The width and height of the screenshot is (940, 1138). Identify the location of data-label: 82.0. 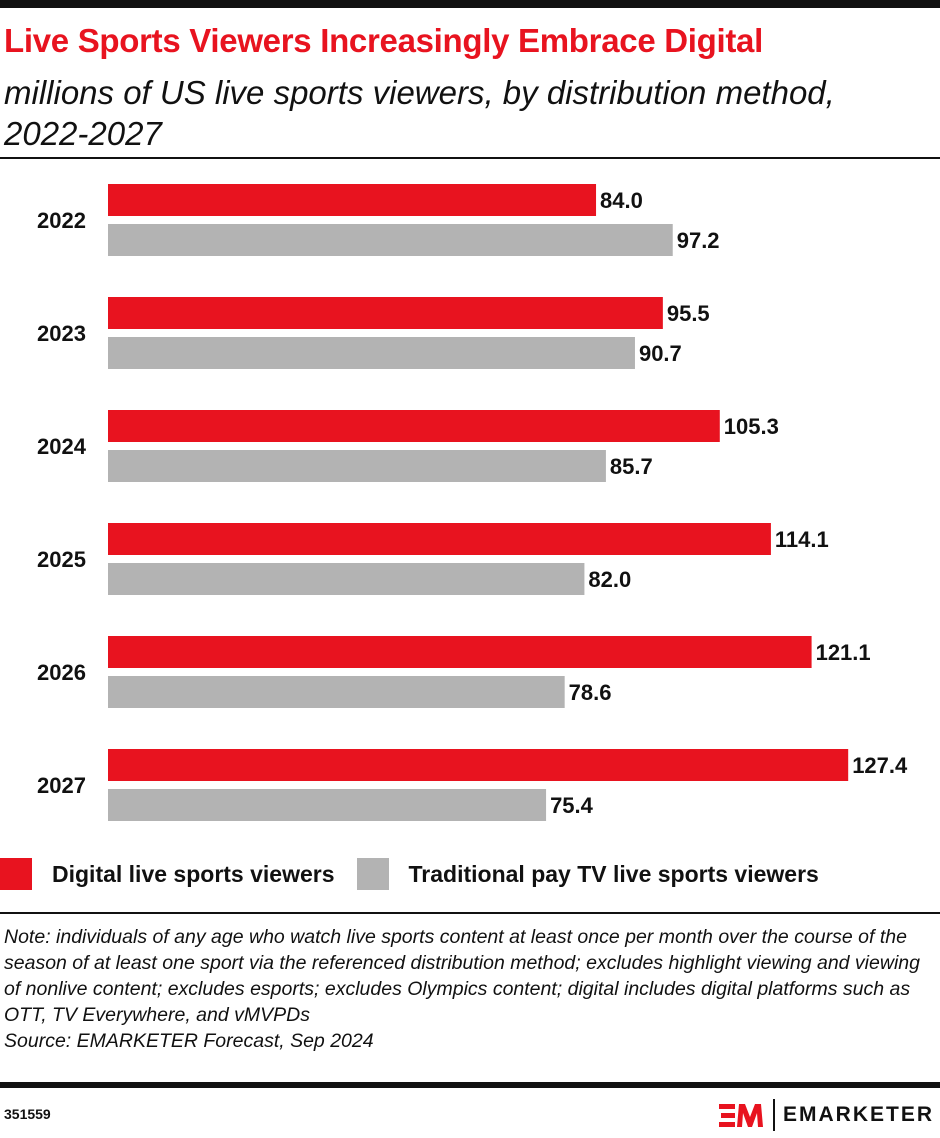
(609, 579).